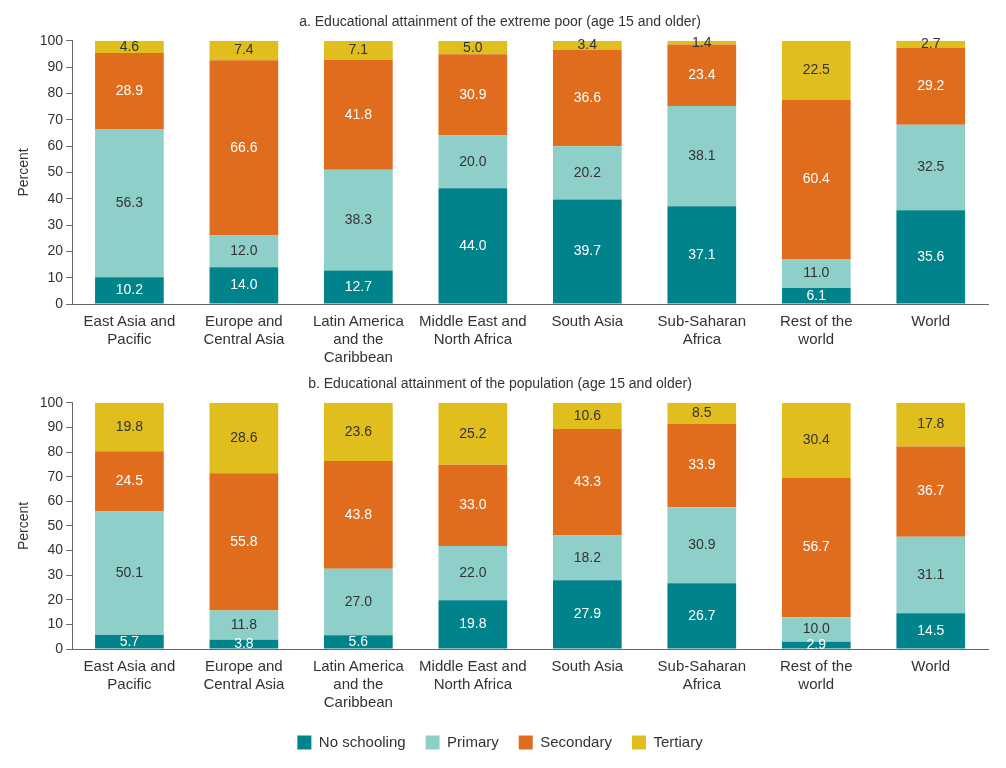 The image size is (1006, 768). I want to click on data-label: 28.6, so click(244, 436).